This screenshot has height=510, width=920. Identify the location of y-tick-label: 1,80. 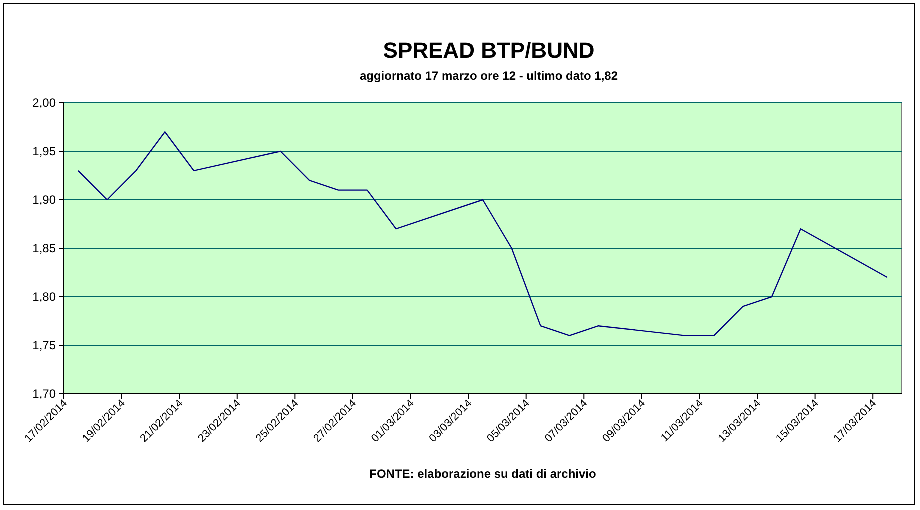
(44, 297).